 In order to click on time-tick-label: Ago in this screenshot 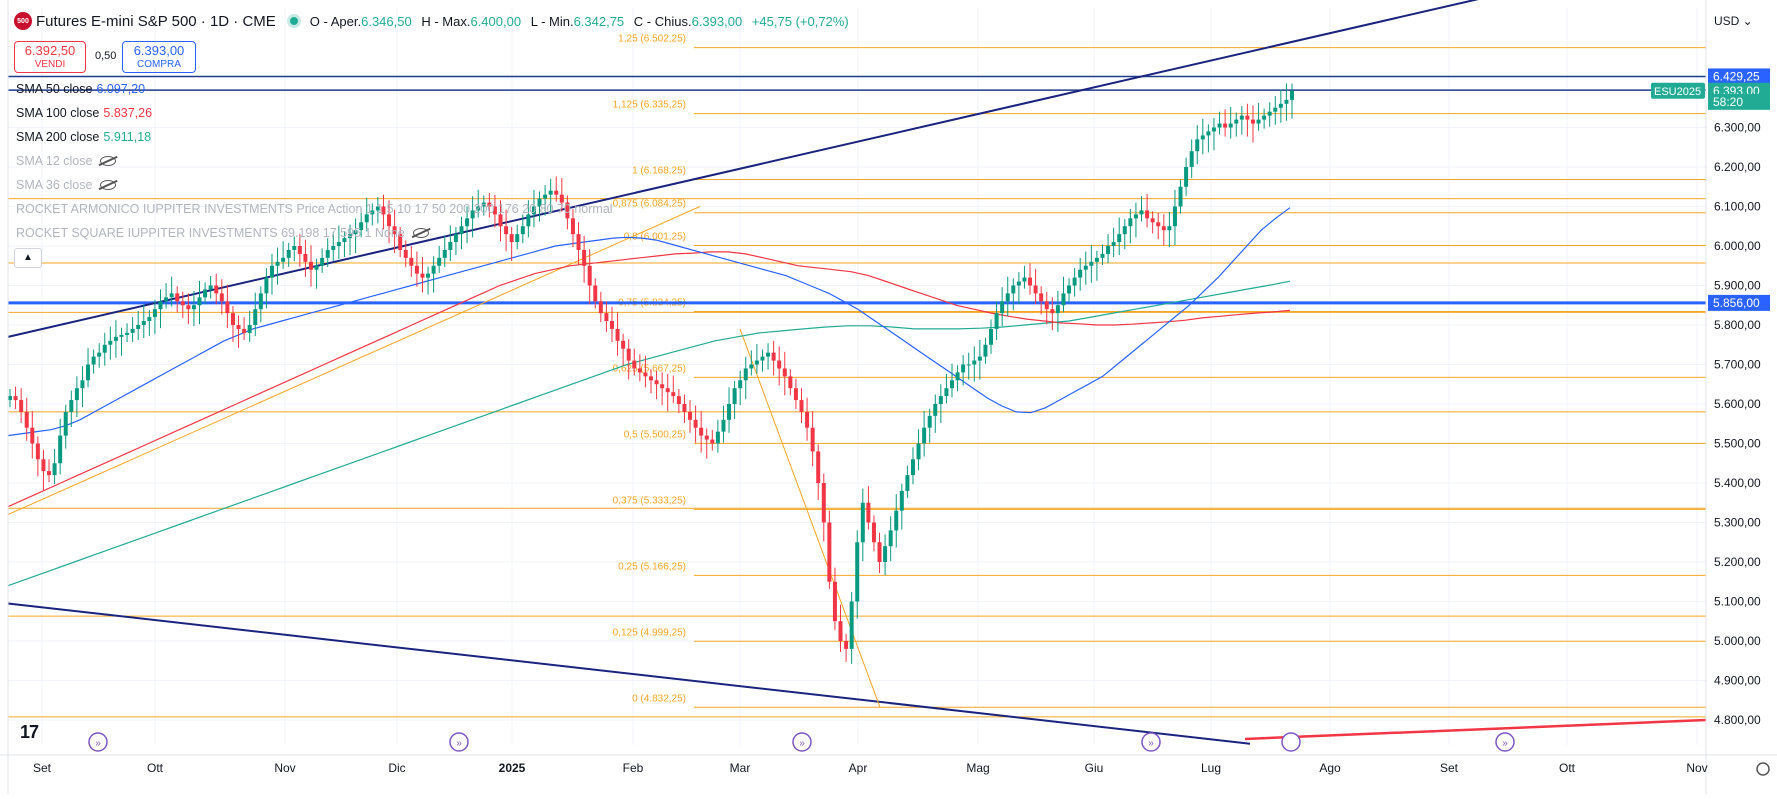, I will do `click(1330, 768)`.